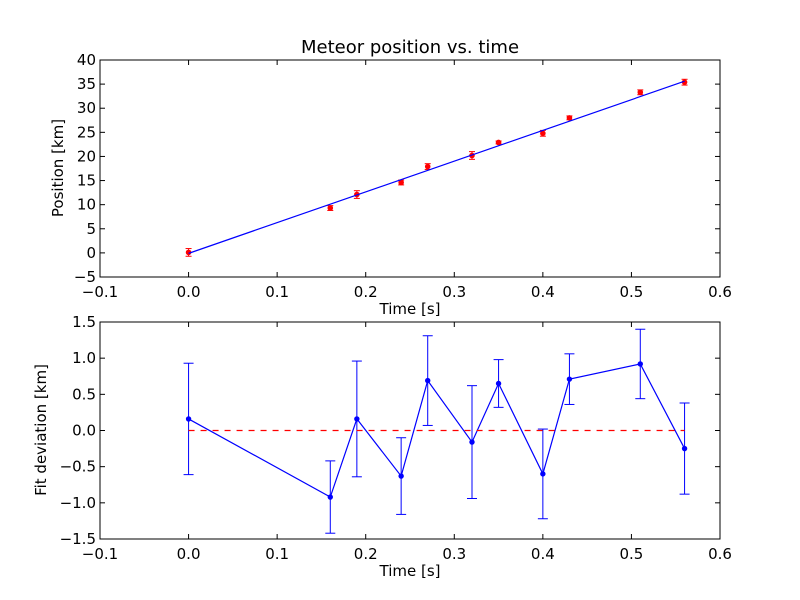 The width and height of the screenshot is (800, 600). Describe the element at coordinates (84, 358) in the screenshot. I see `deviation-chart-y-tick-label: 1.0` at that location.